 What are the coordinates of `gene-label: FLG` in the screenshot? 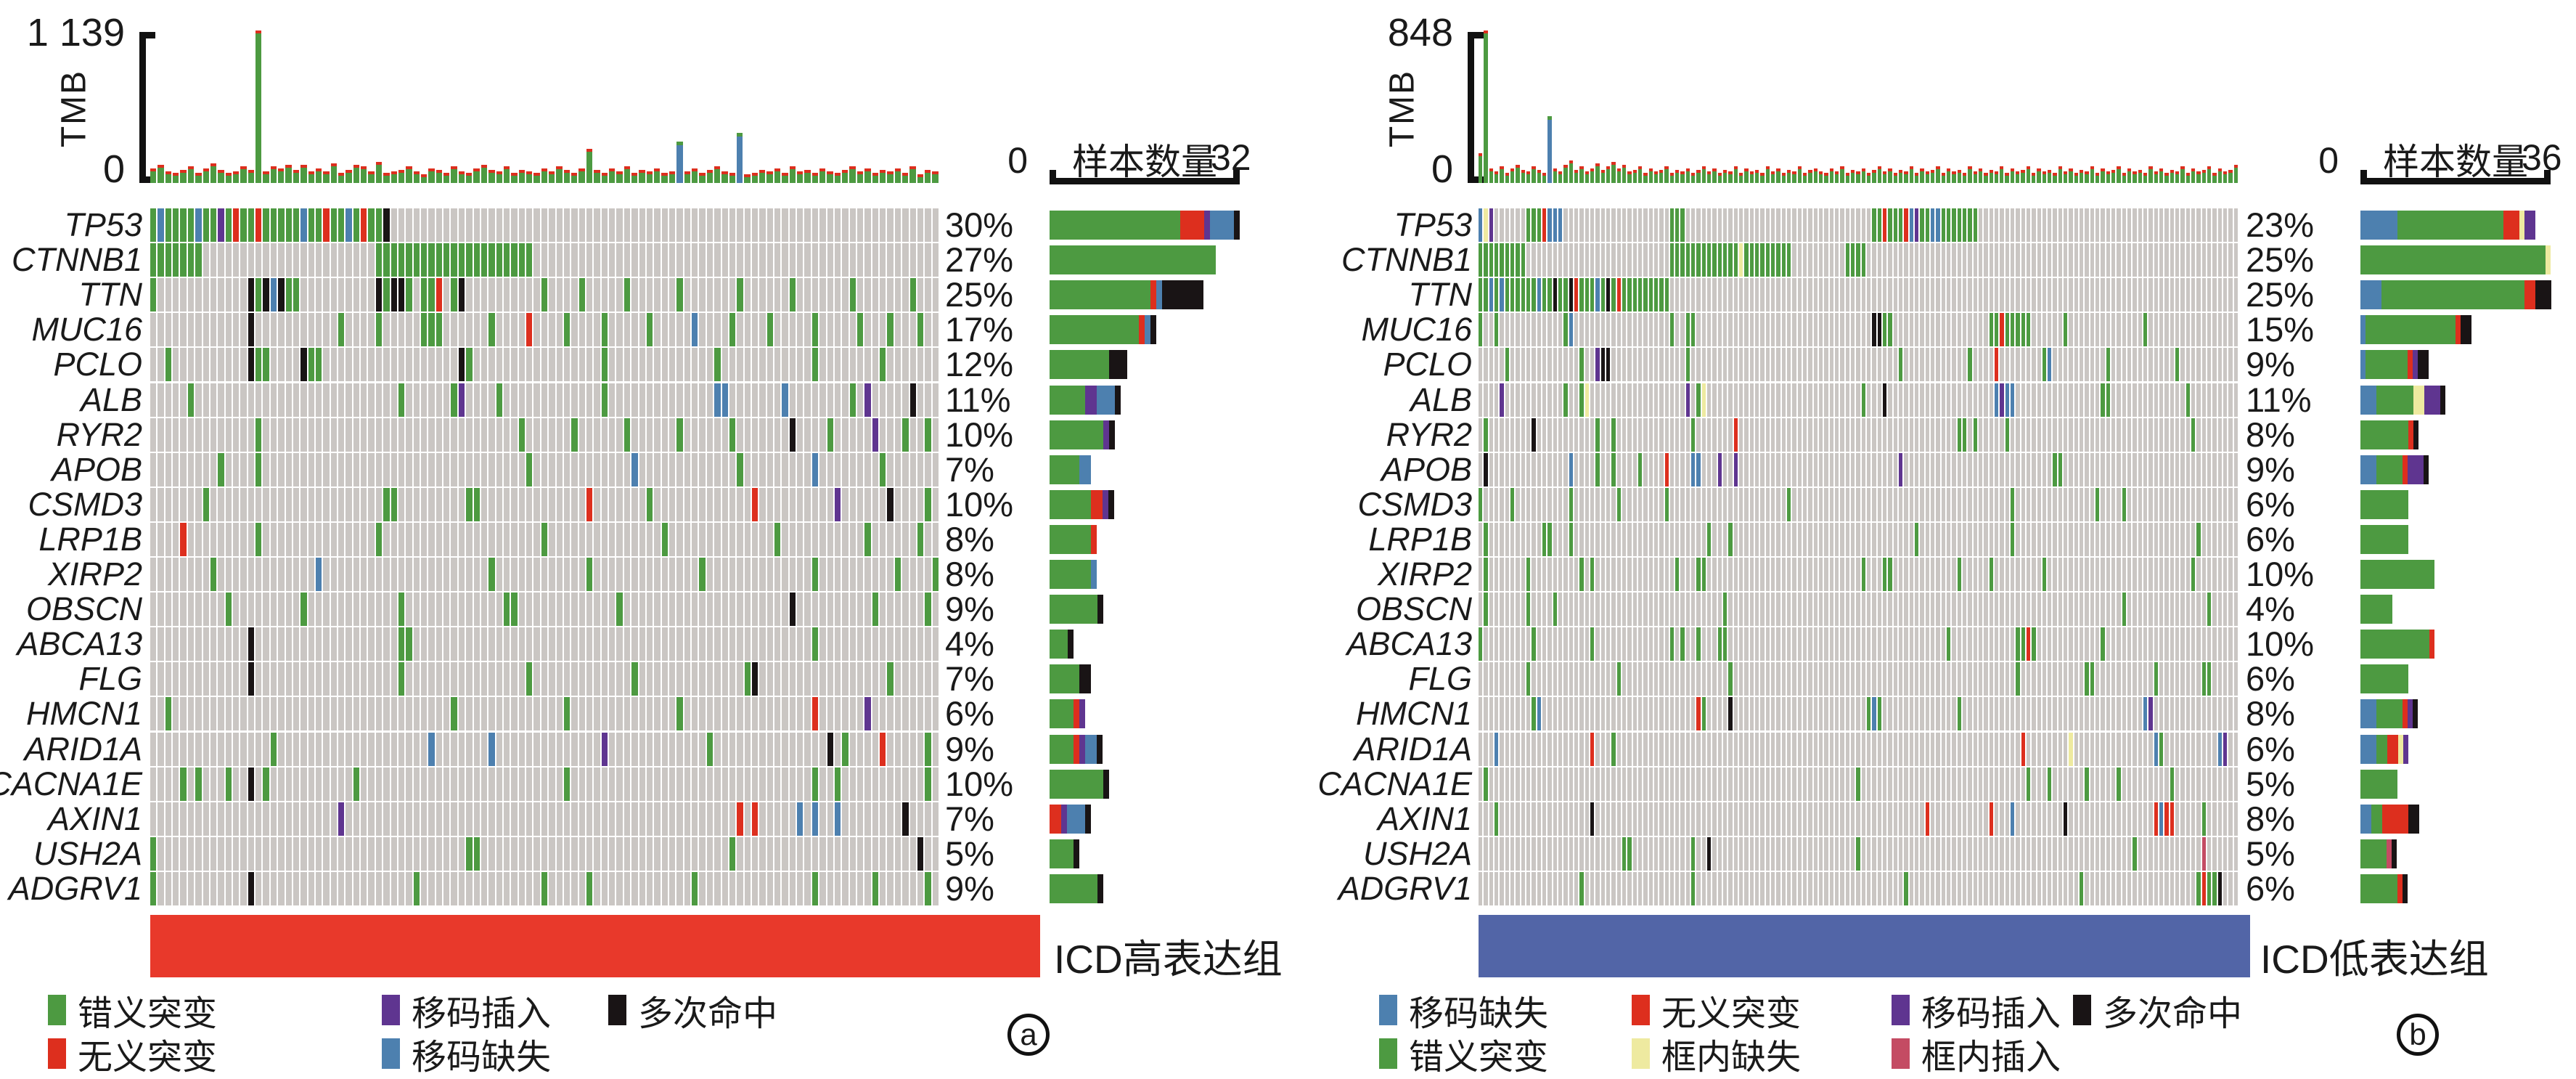 It's located at (71, 679).